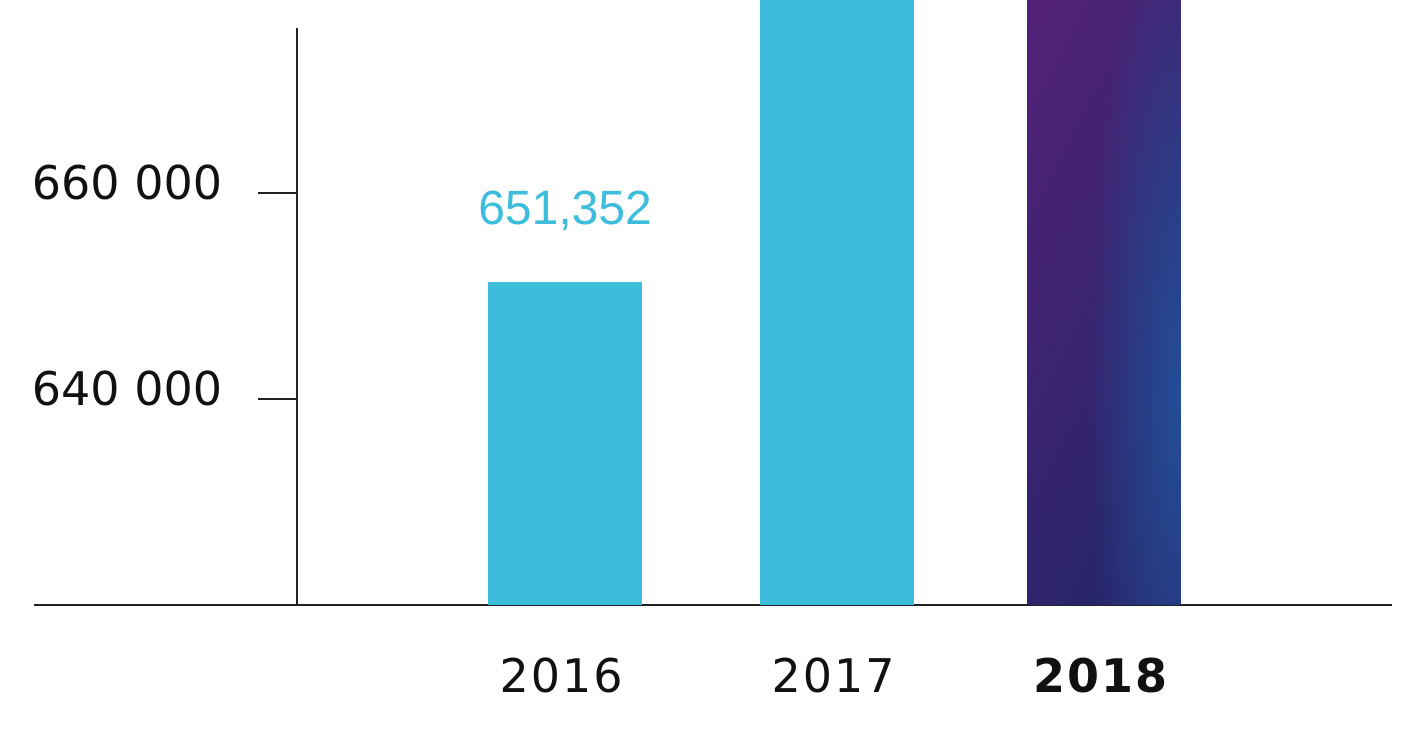  I want to click on x-axis-labels: 2016 2017 2018, so click(834, 676).